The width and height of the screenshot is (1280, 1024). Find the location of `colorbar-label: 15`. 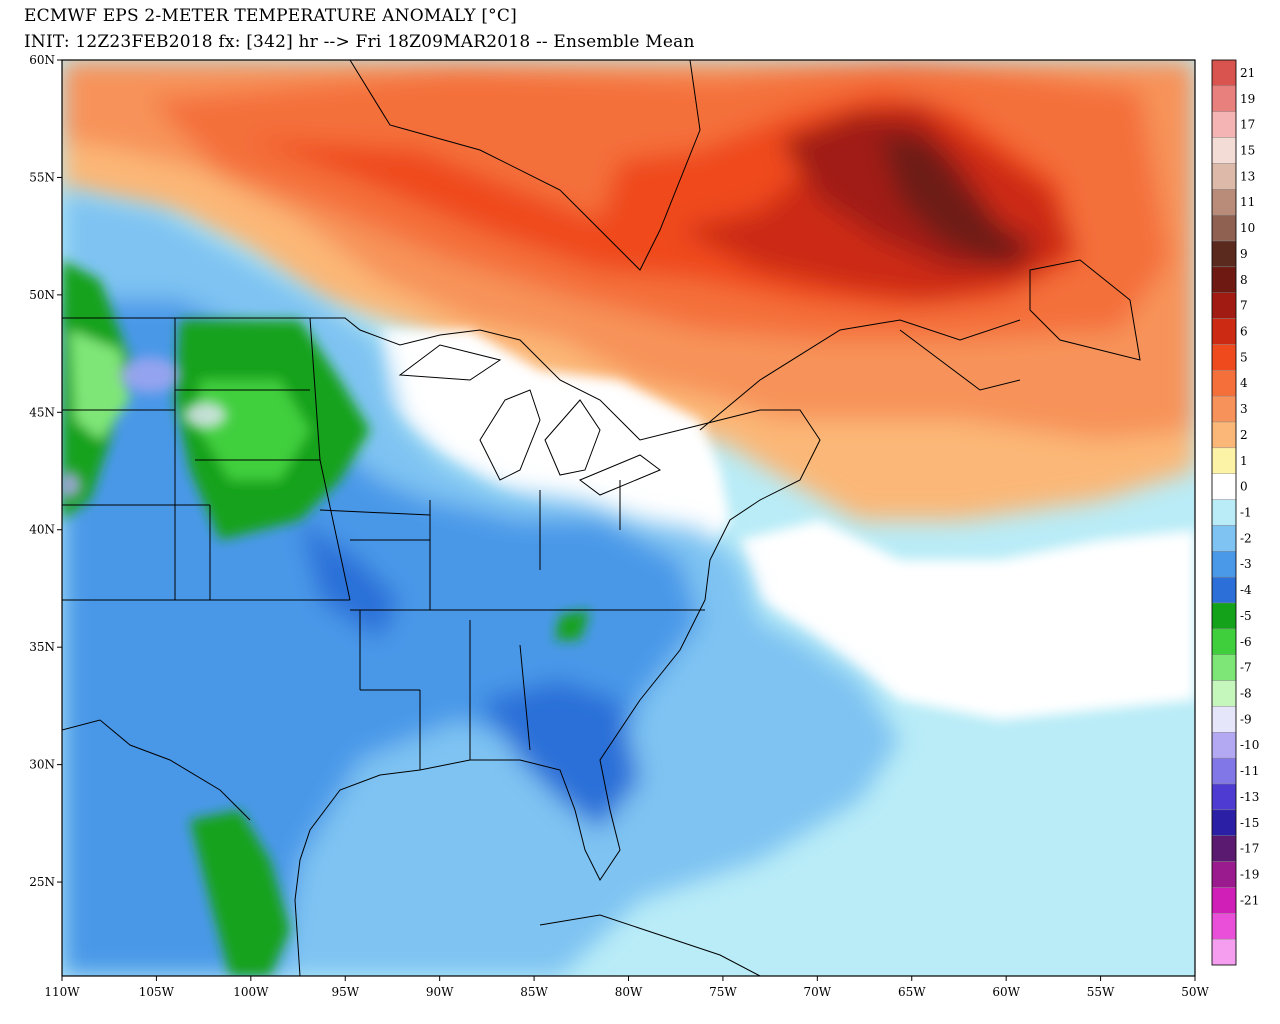

colorbar-label: 15 is located at coordinates (1247, 151).